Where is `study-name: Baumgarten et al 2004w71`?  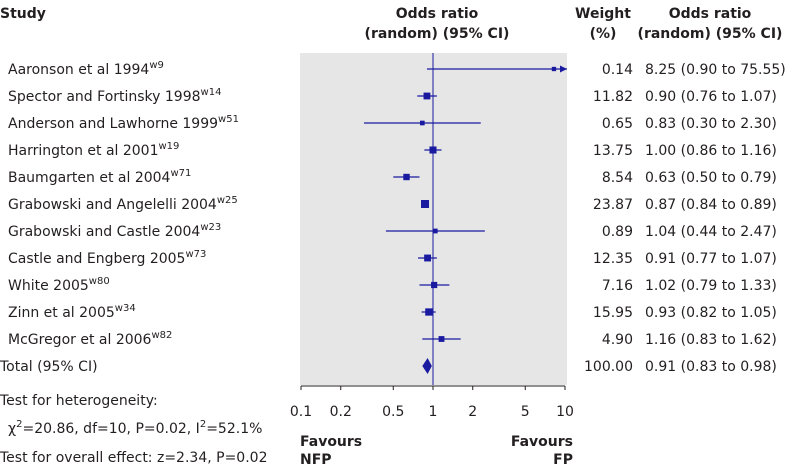 study-name: Baumgarten et al 2004w71 is located at coordinates (99, 177).